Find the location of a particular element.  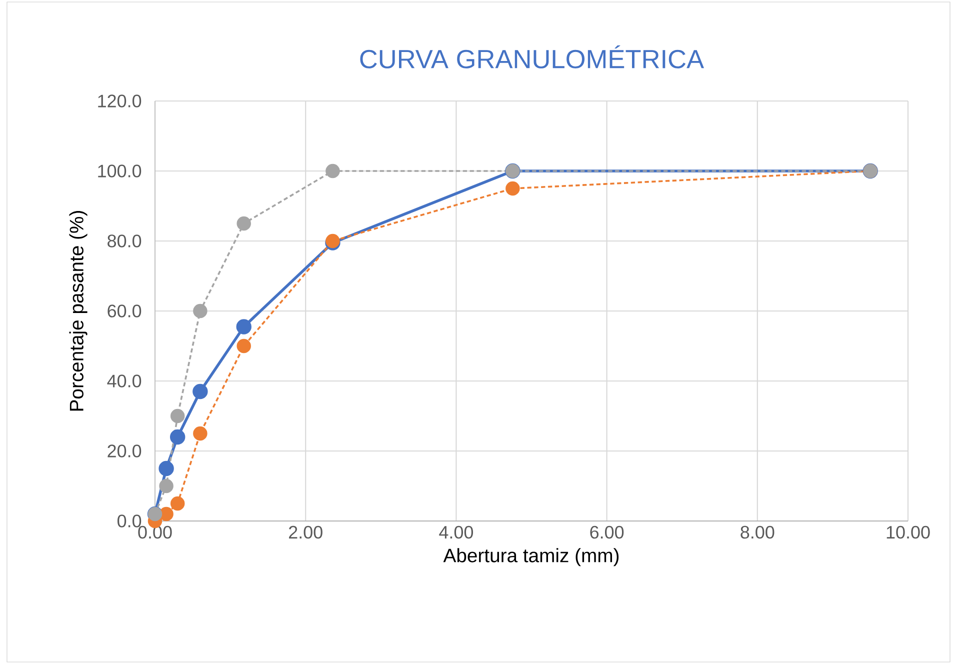

x-tick-label: 4.00 is located at coordinates (456, 532).